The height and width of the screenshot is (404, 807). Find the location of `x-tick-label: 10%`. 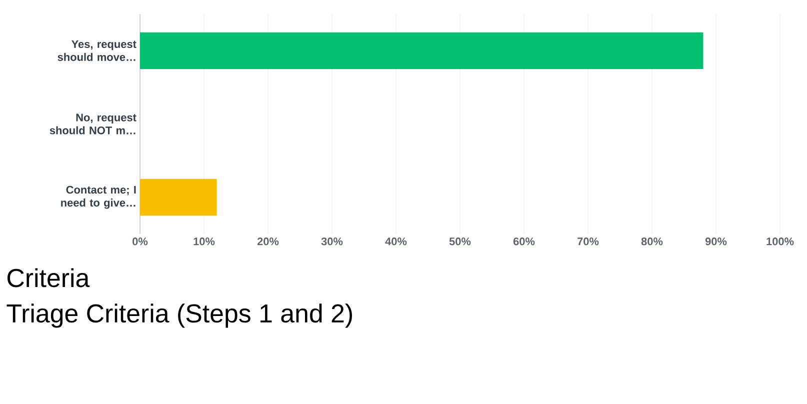

x-tick-label: 10% is located at coordinates (204, 242).